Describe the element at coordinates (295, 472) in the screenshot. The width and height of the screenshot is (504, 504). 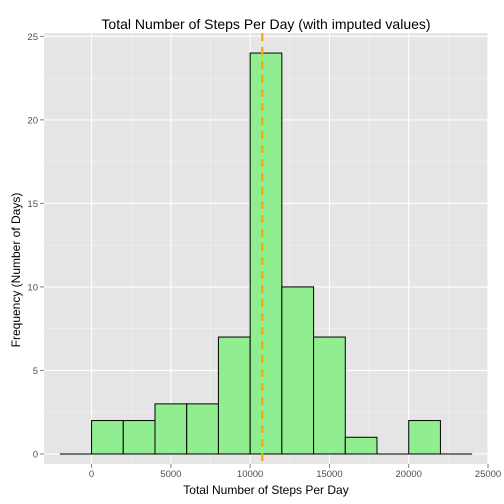
I see `x-axis-ticks: 0 5000 10000 15000 20000 25000` at that location.